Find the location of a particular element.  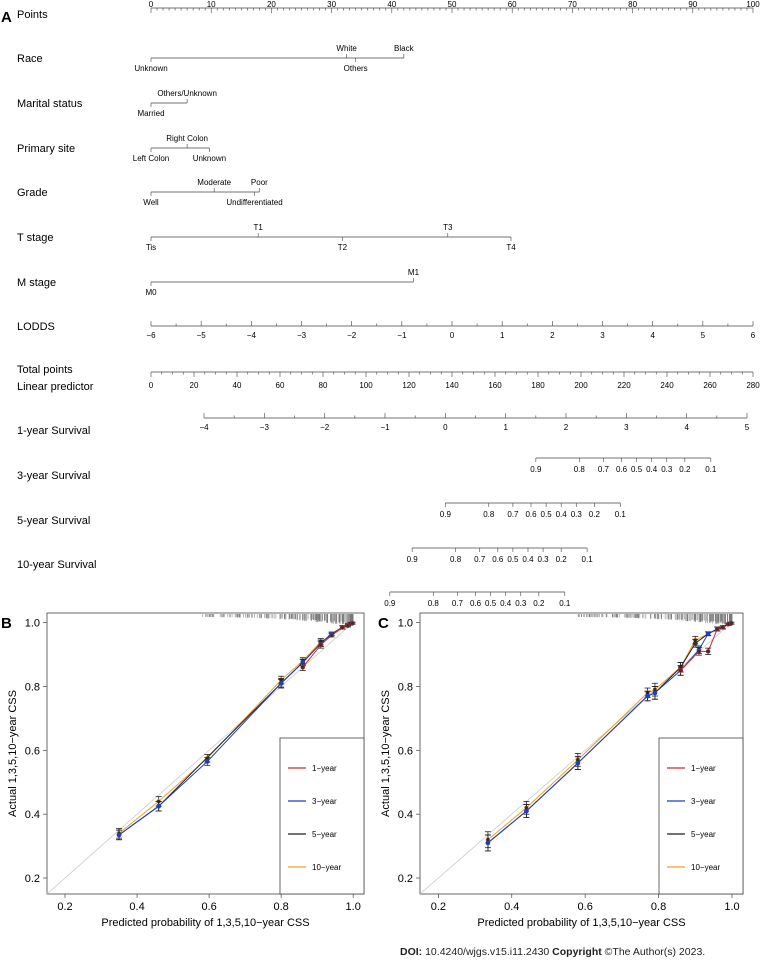

y-tick-label-c: 0.8 is located at coordinates (405, 687).